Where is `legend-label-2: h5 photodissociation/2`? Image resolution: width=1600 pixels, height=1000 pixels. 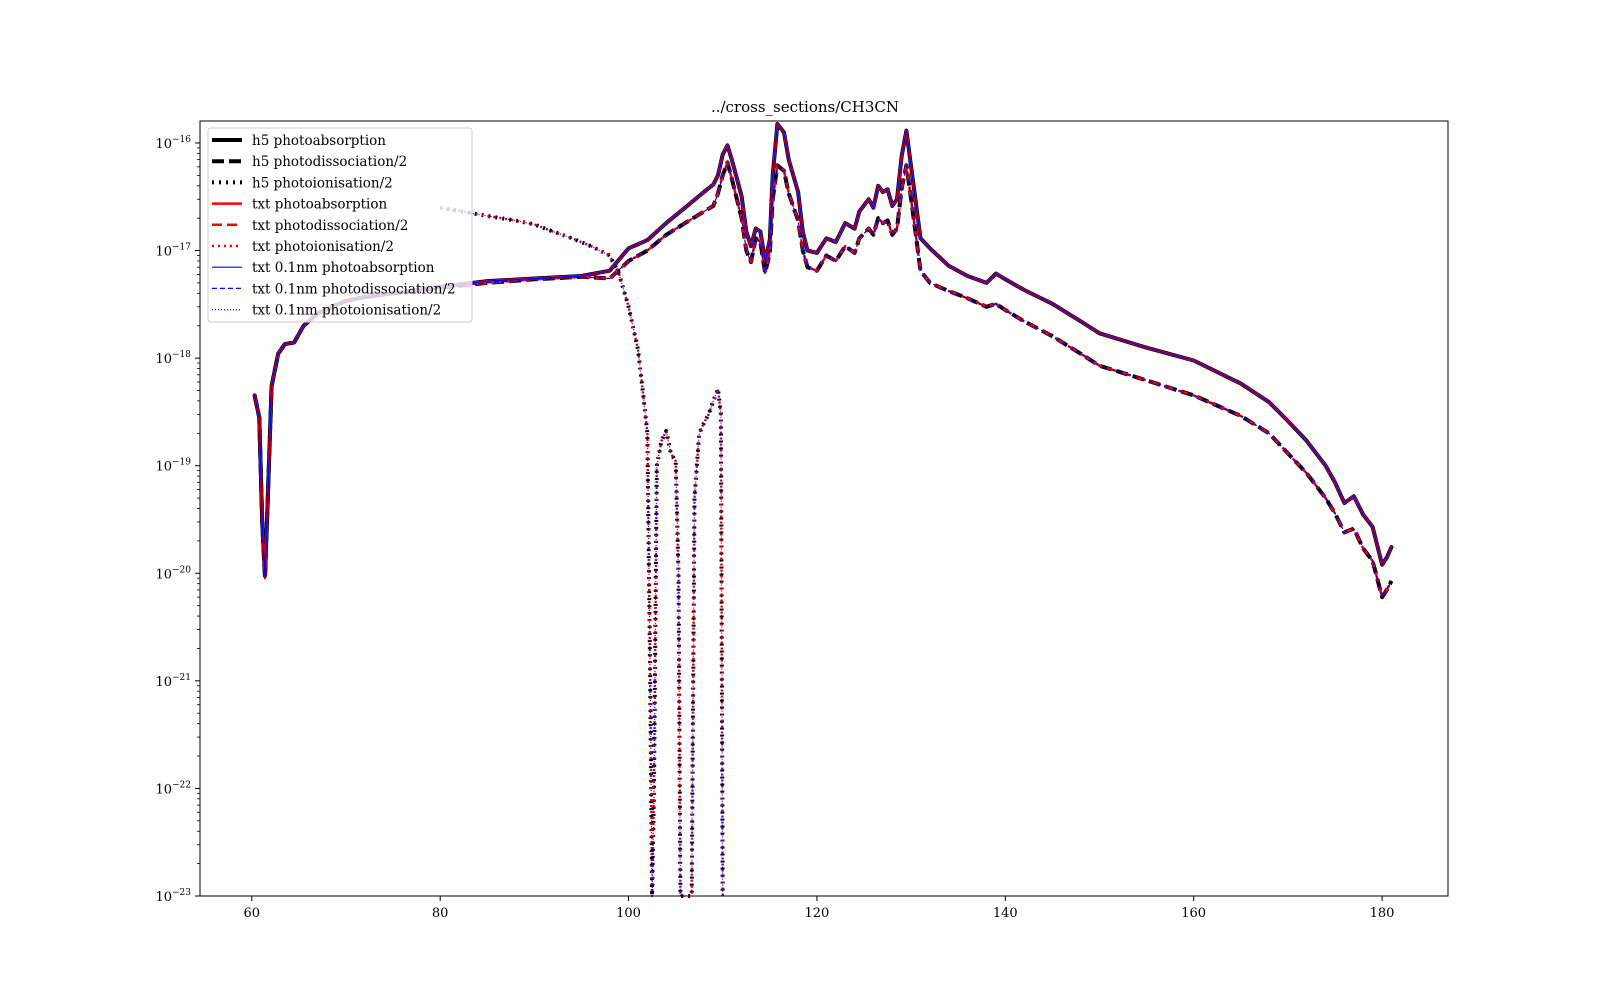
legend-label-2: h5 photodissociation/2 is located at coordinates (329, 162).